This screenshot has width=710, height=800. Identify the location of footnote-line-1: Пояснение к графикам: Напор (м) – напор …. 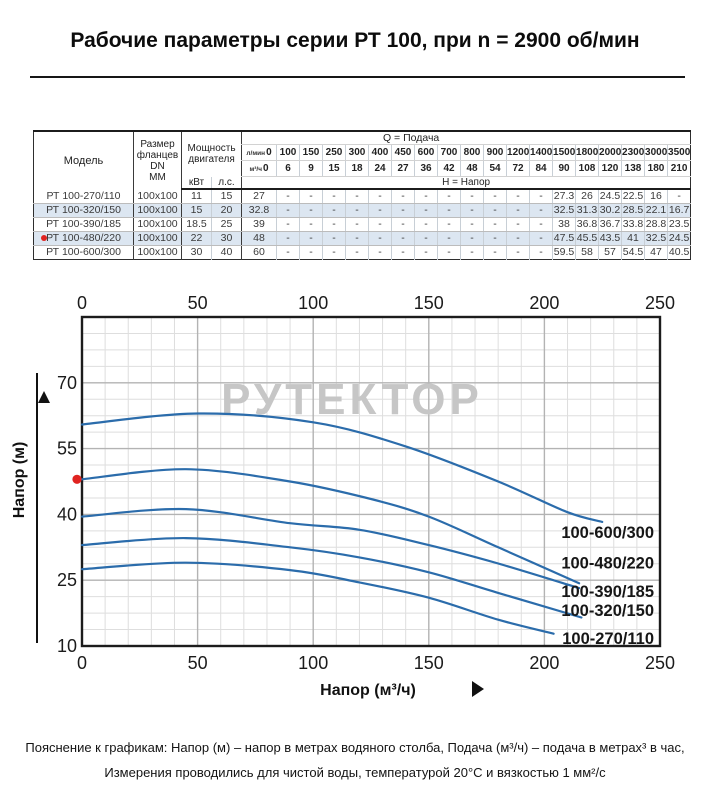
(355, 747).